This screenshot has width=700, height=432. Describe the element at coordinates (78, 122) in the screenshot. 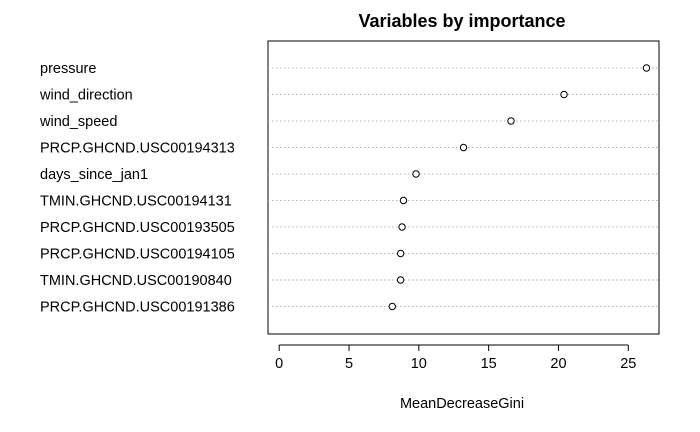

I see `variable-label: wind_speed` at that location.